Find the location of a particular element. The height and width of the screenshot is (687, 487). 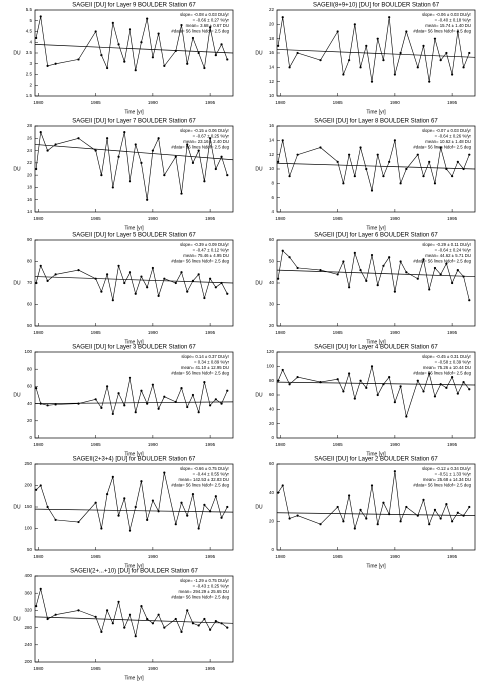

stat-annotation: mean= 10.62 ± 1.48 DU is located at coordinates (448, 141).